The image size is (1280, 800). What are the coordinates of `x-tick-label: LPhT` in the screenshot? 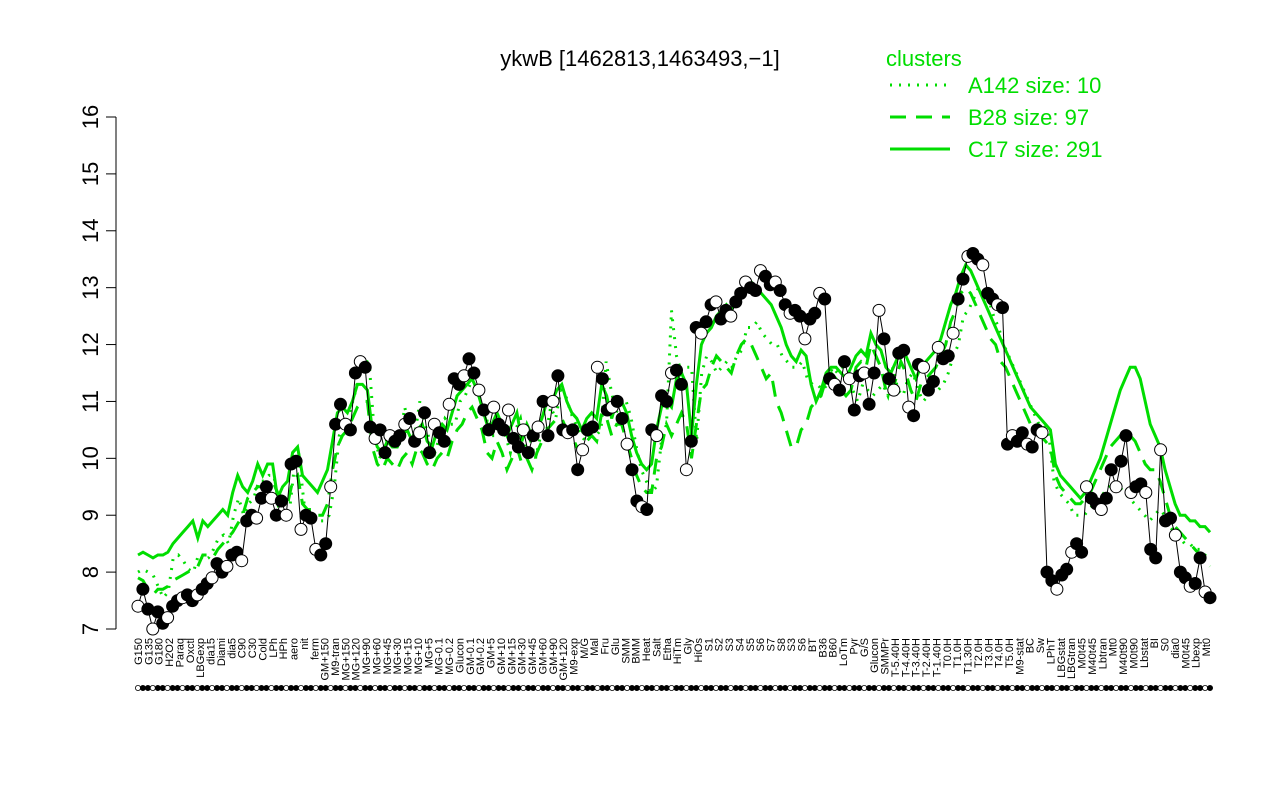 It's located at (1052, 651).